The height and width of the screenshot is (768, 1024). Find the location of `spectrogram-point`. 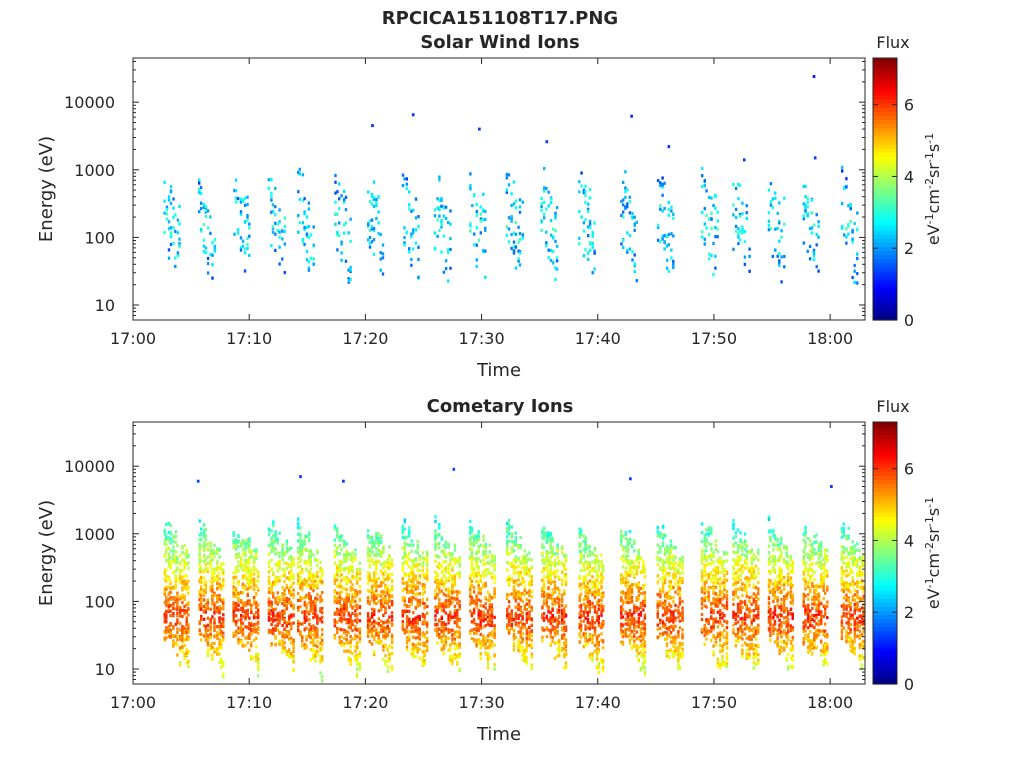

spectrogram-point is located at coordinates (669, 147).